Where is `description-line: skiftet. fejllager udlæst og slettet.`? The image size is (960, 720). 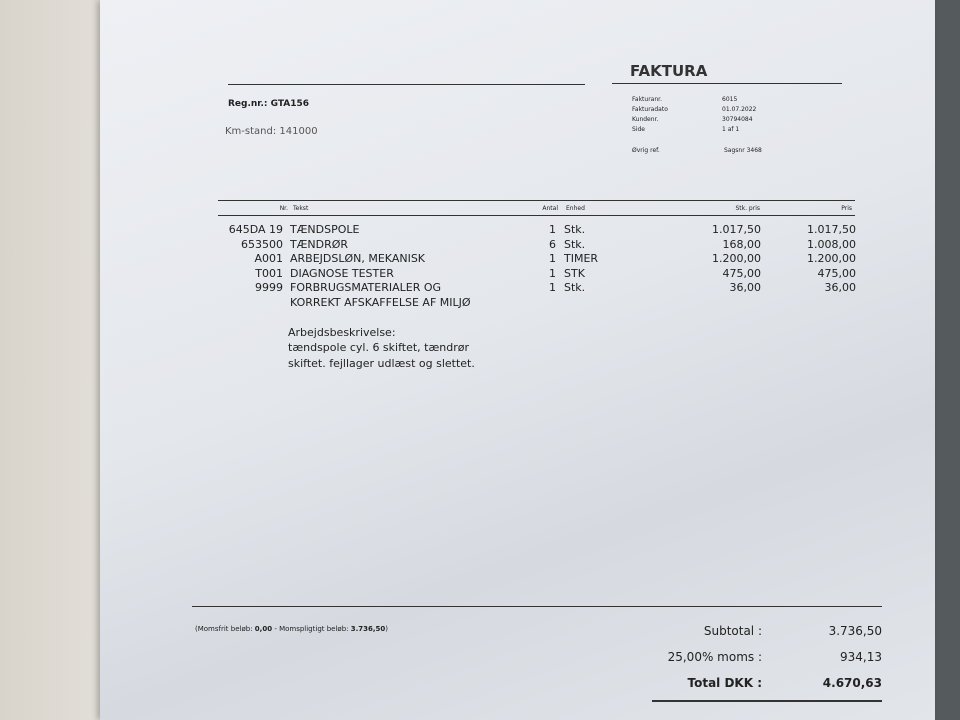
description-line: skiftet. fejllager udlæst og slettet. is located at coordinates (381, 363).